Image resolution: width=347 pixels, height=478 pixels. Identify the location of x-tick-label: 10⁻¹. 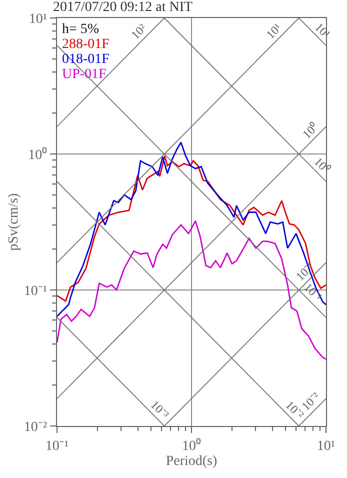
(57, 446).